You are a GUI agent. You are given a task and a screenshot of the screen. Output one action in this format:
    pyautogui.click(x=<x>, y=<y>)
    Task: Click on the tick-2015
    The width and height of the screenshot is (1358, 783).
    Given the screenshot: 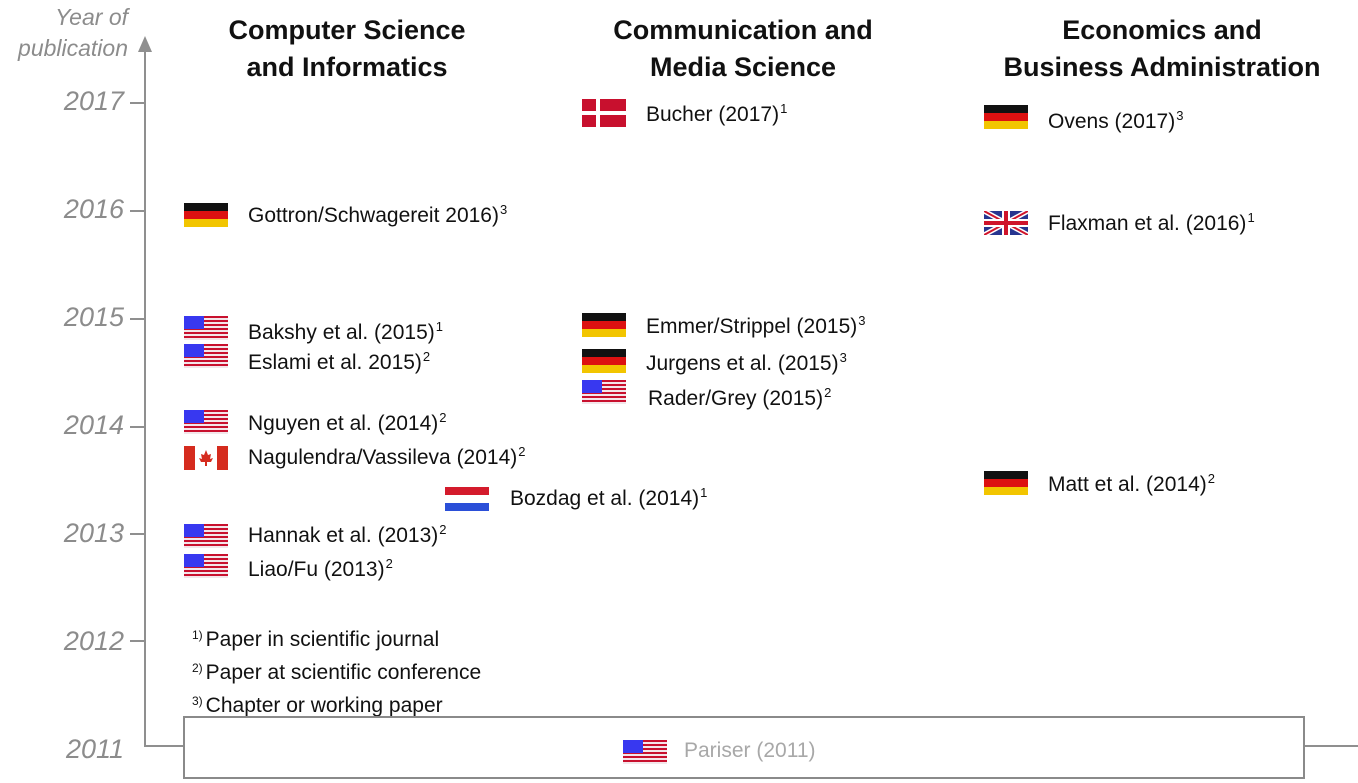 What is the action you would take?
    pyautogui.click(x=137, y=319)
    